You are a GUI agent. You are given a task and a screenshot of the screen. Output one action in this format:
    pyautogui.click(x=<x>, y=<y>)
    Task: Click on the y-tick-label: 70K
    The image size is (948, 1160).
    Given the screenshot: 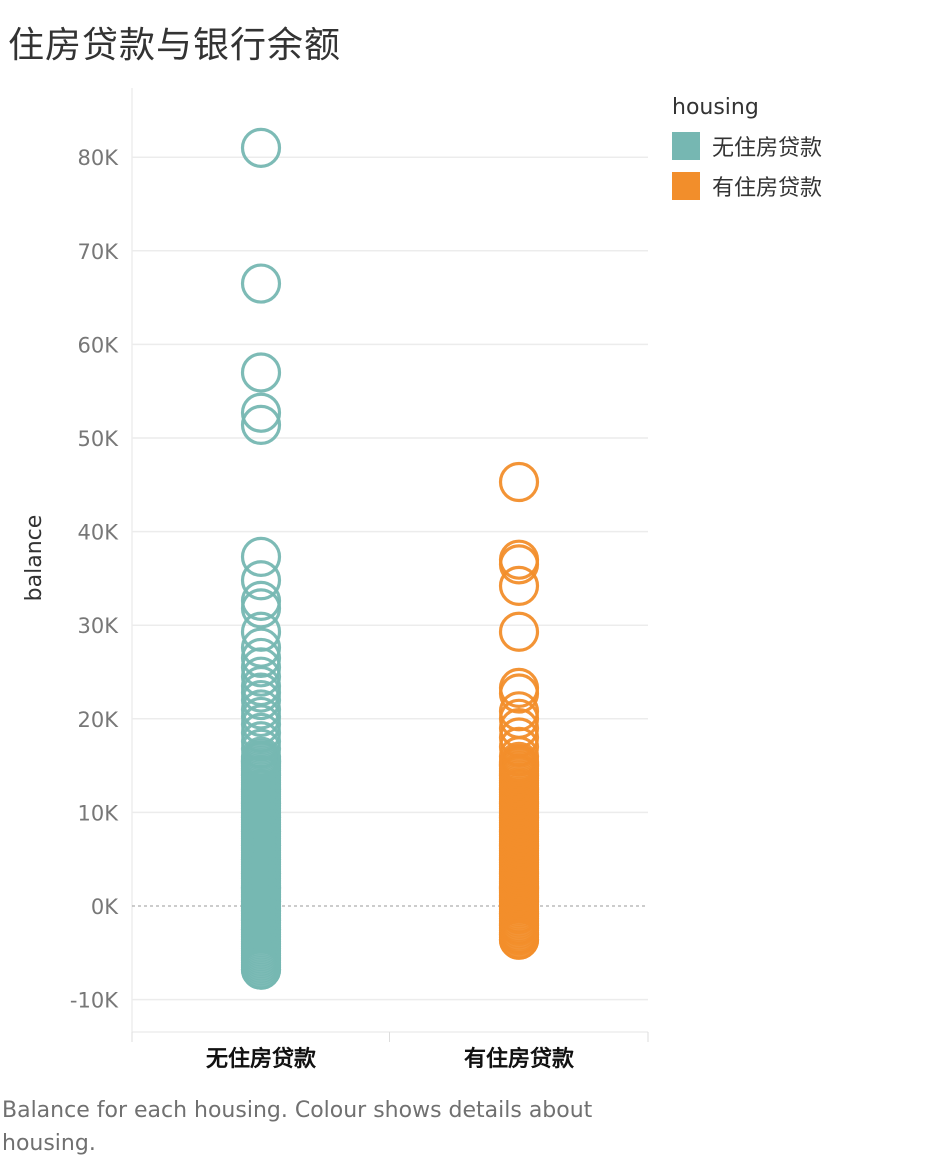 What is the action you would take?
    pyautogui.click(x=99, y=252)
    